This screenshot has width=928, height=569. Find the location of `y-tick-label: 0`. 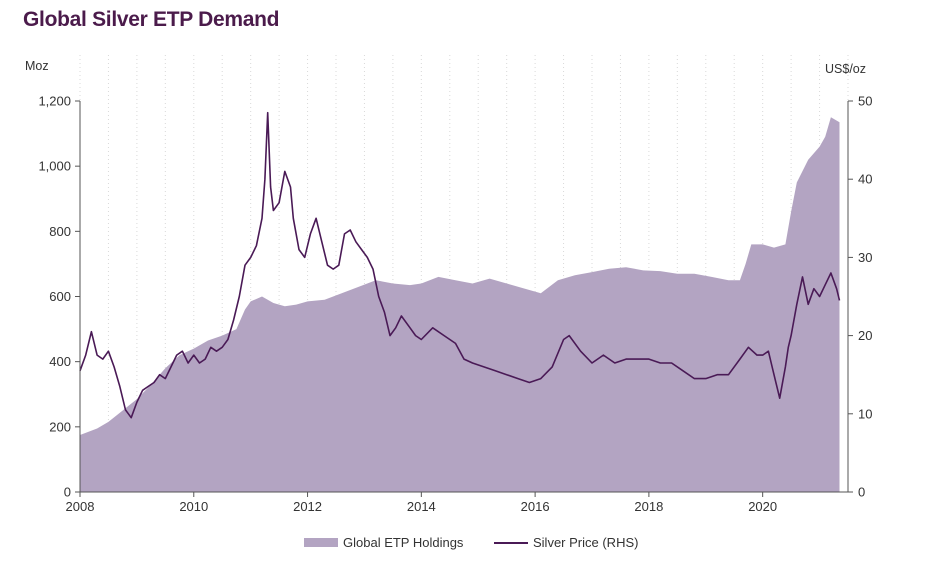

y-tick-label: 0 is located at coordinates (67, 492).